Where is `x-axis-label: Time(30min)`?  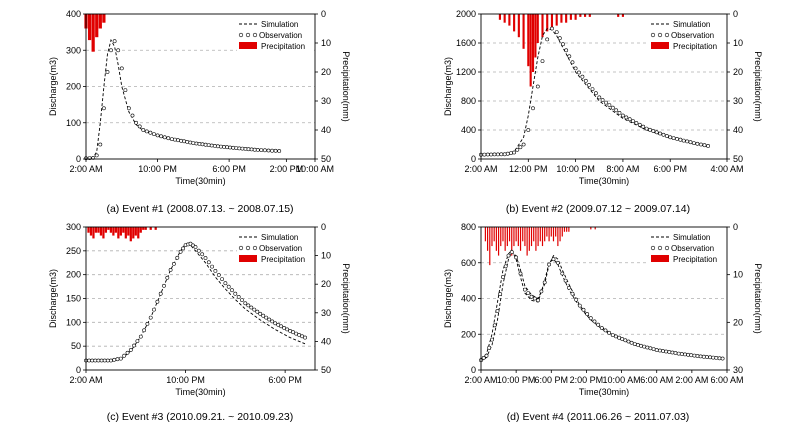 x-axis-label: Time(30min) is located at coordinates (200, 392).